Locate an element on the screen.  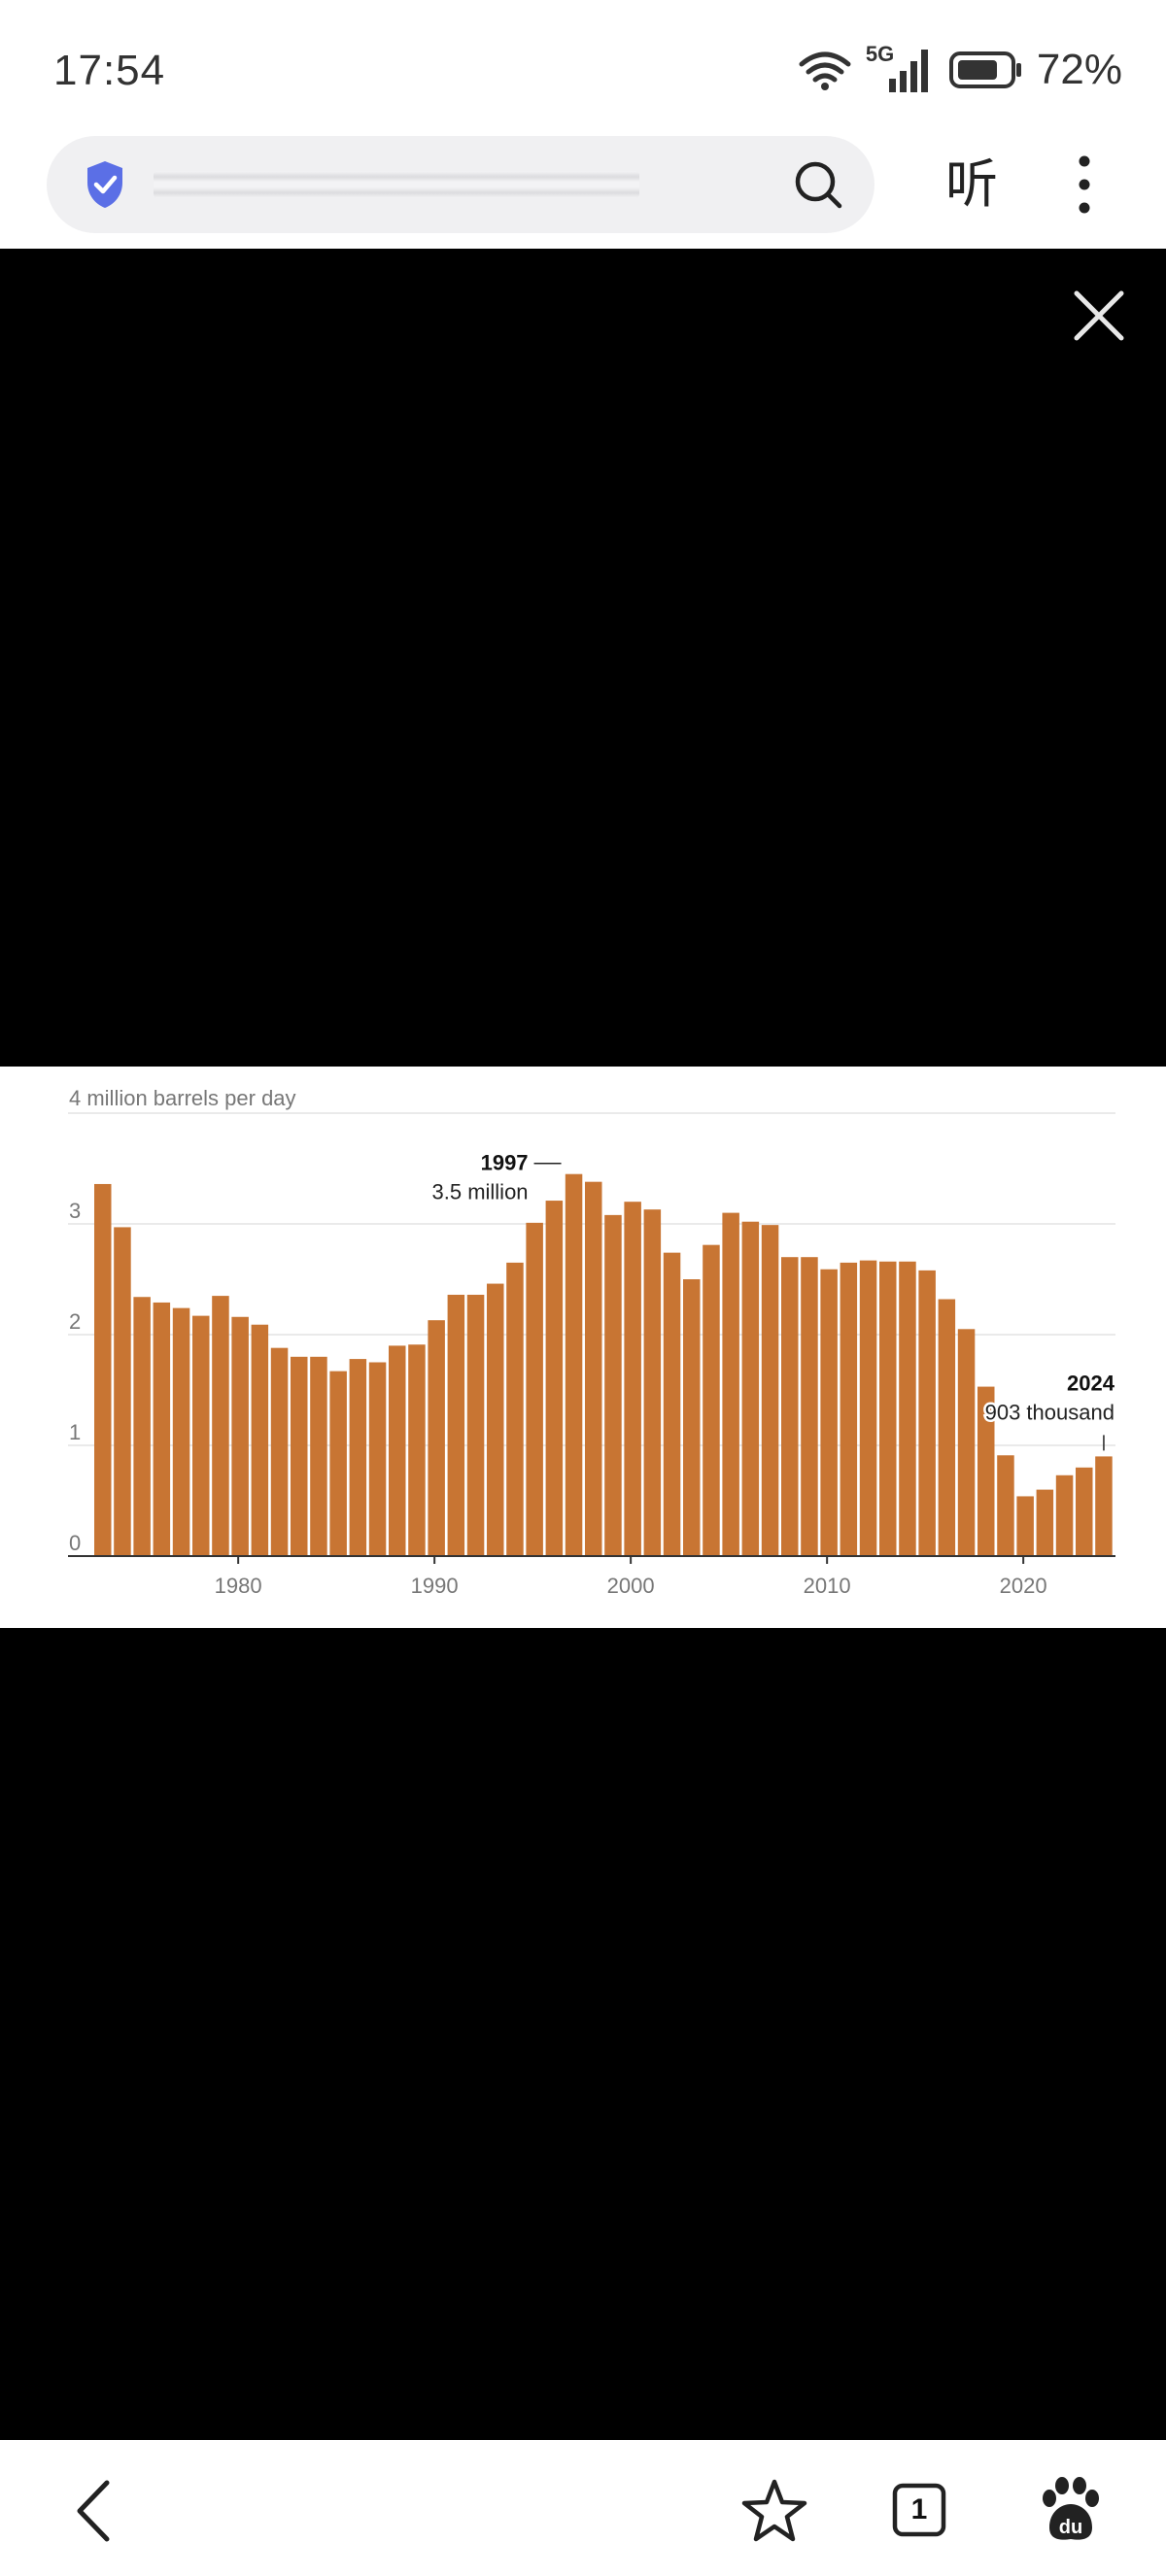
bar-2017 is located at coordinates (966, 1442).